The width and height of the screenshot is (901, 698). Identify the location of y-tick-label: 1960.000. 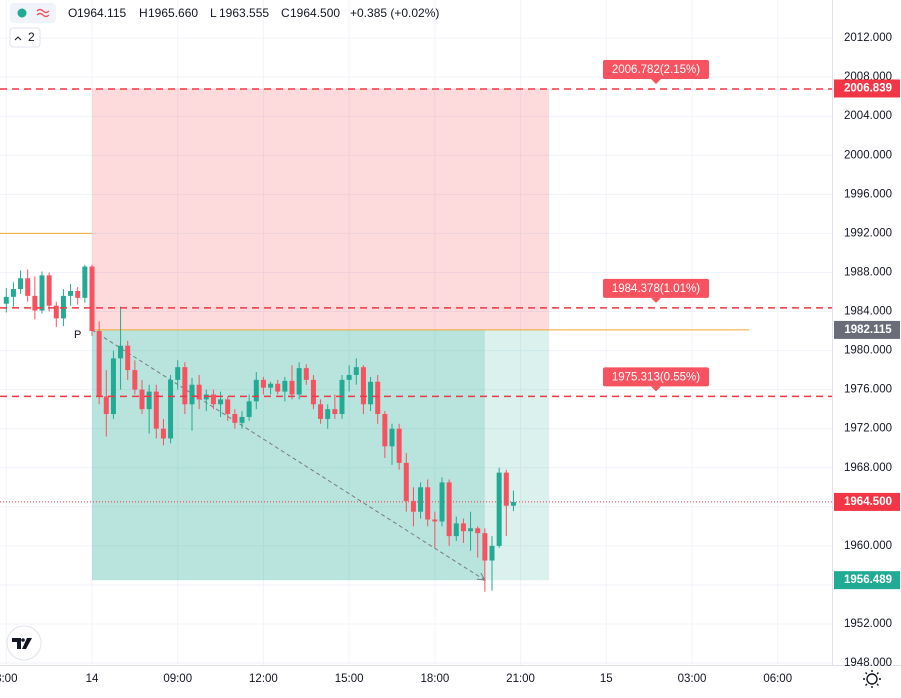
(868, 546).